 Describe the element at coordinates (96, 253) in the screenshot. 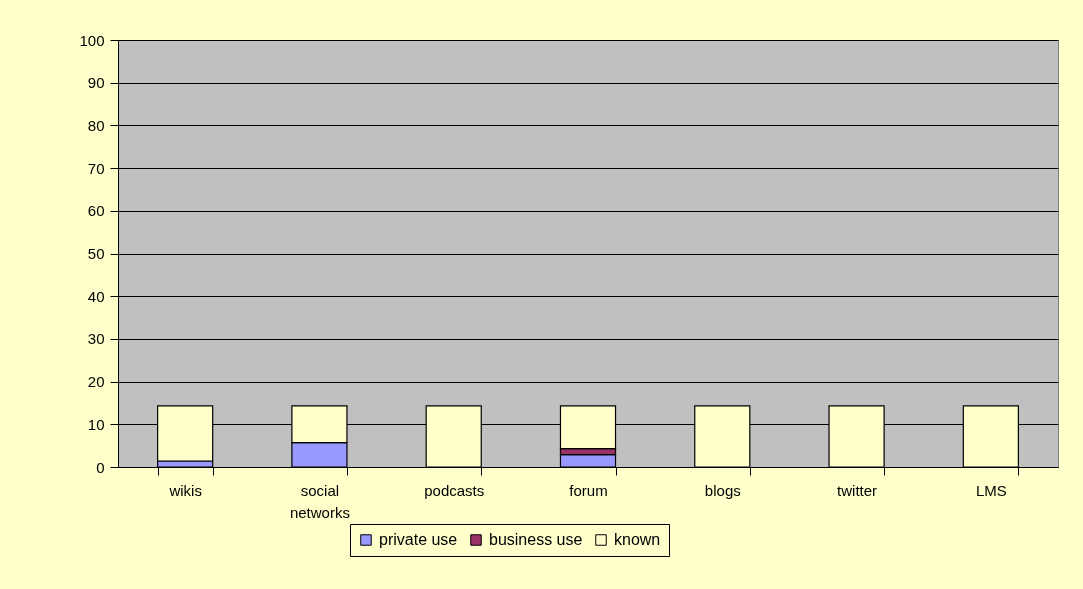

I see `y-tick-label: 50` at that location.